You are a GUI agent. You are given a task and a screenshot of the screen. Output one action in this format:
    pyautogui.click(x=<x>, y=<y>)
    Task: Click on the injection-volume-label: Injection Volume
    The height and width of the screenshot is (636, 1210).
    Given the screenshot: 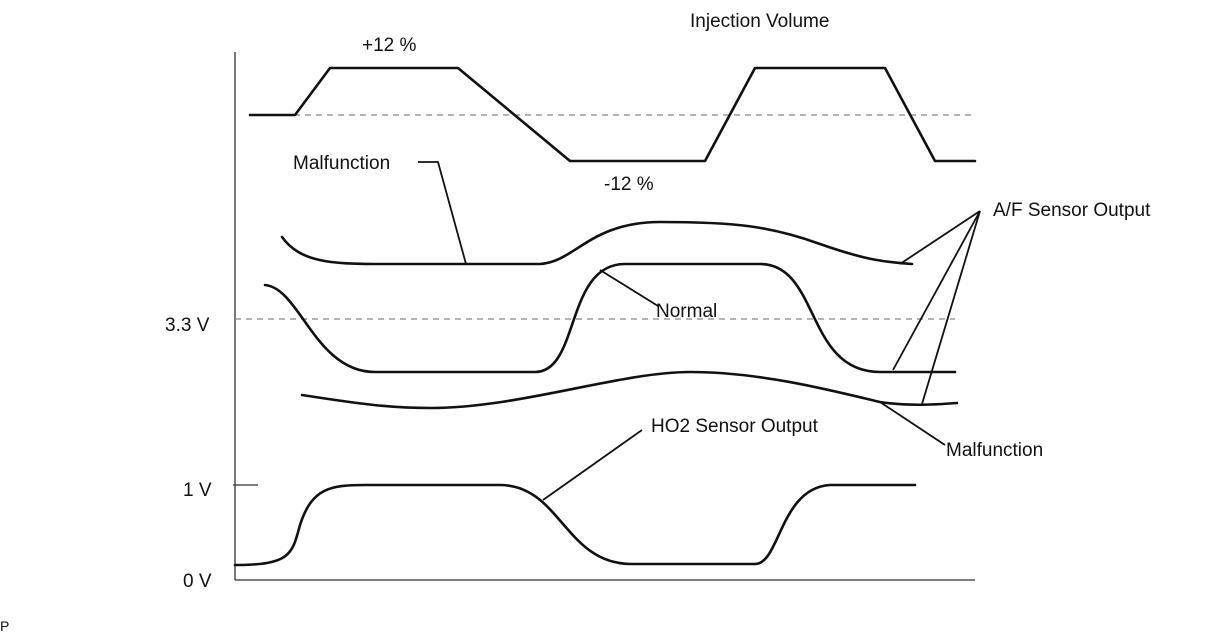 What is the action you would take?
    pyautogui.click(x=759, y=21)
    